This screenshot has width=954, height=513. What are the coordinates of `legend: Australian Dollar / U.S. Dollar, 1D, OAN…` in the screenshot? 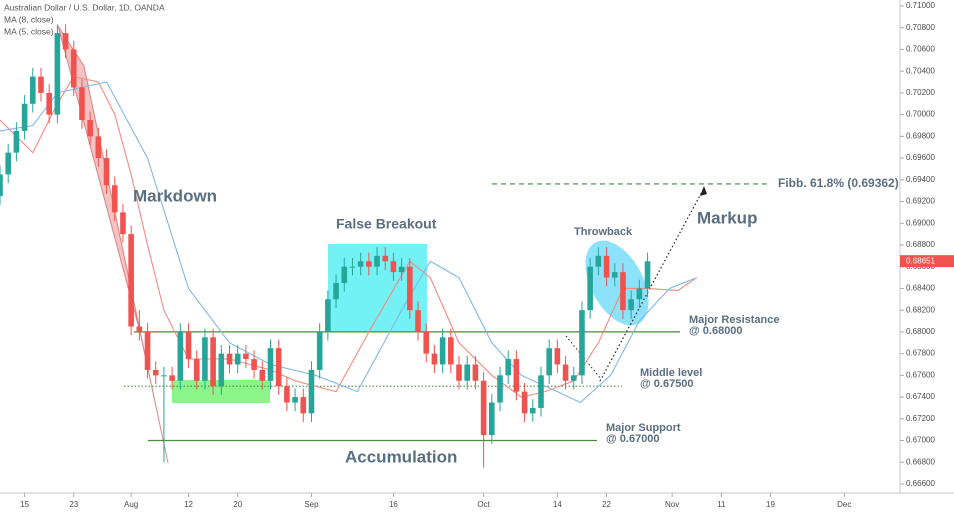 It's located at (84, 19).